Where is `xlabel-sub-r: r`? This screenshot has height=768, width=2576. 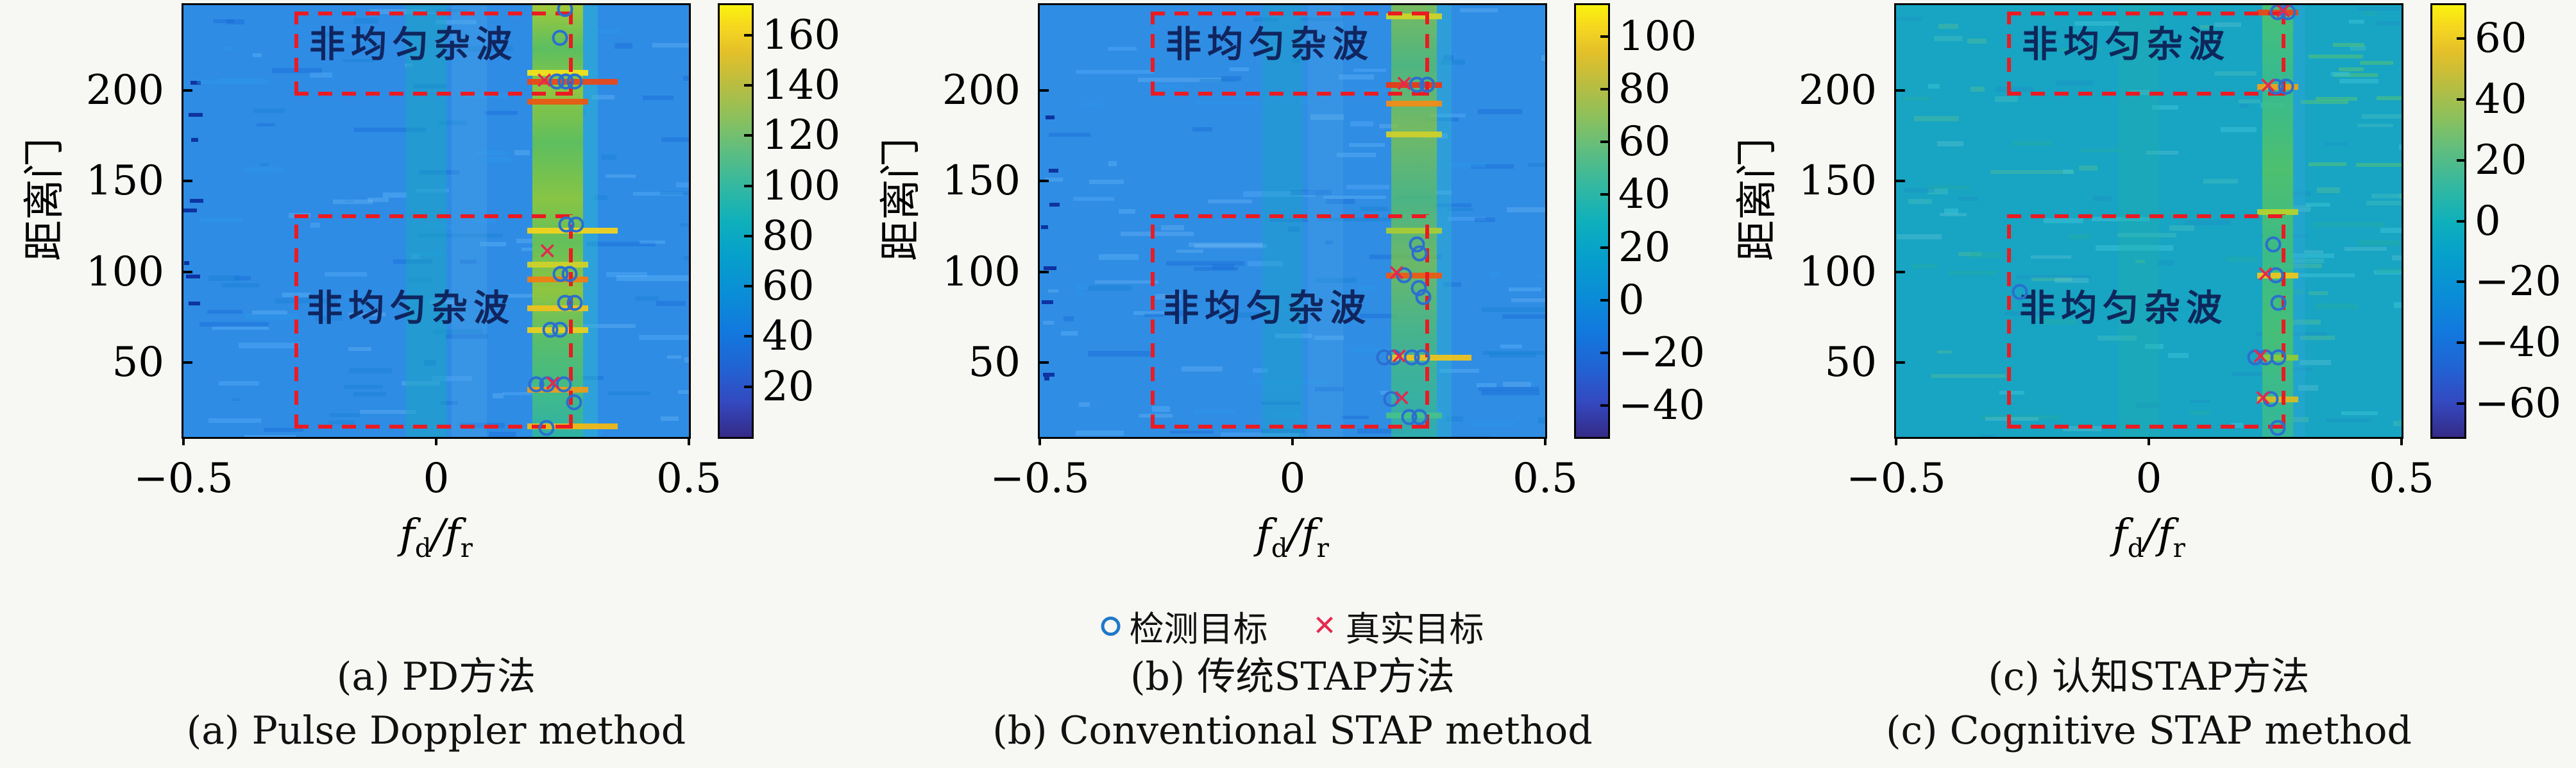 xlabel-sub-r: r is located at coordinates (2179, 548).